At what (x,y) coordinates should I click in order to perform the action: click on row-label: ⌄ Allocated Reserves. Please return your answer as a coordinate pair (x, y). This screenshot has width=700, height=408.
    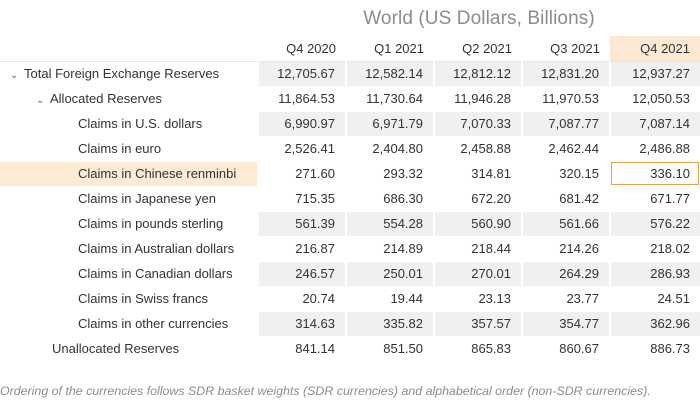
    Looking at the image, I should click on (129, 99).